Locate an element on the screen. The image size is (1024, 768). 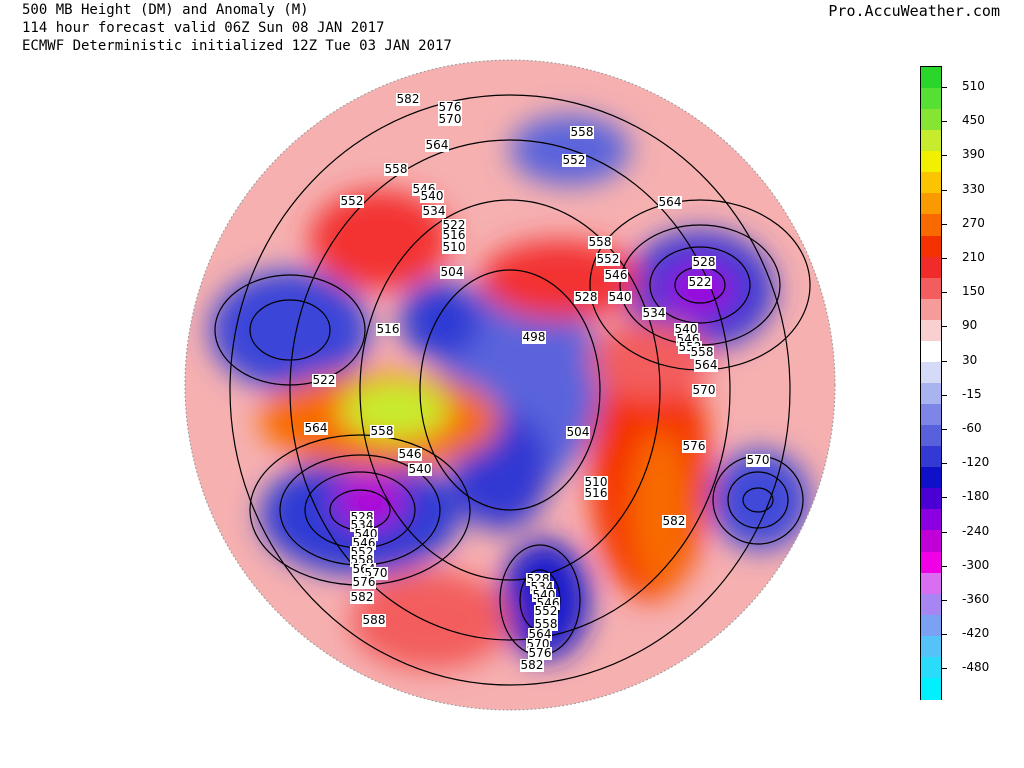
contour-label: 588 is located at coordinates (374, 620).